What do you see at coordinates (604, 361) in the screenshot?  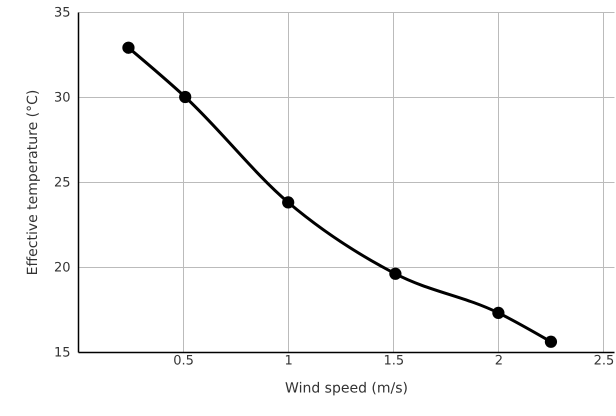 I see `x-tick-label: 2.5` at bounding box center [604, 361].